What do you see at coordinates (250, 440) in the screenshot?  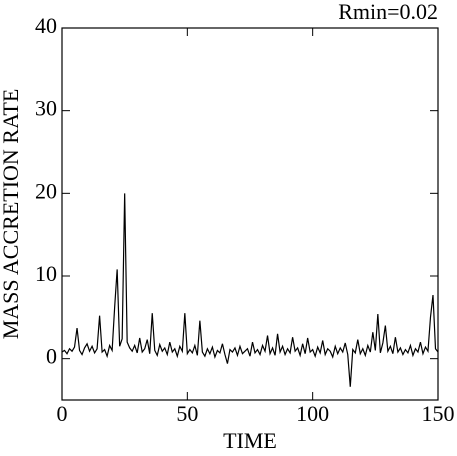 I see `x-axis-label: TIME` at bounding box center [250, 440].